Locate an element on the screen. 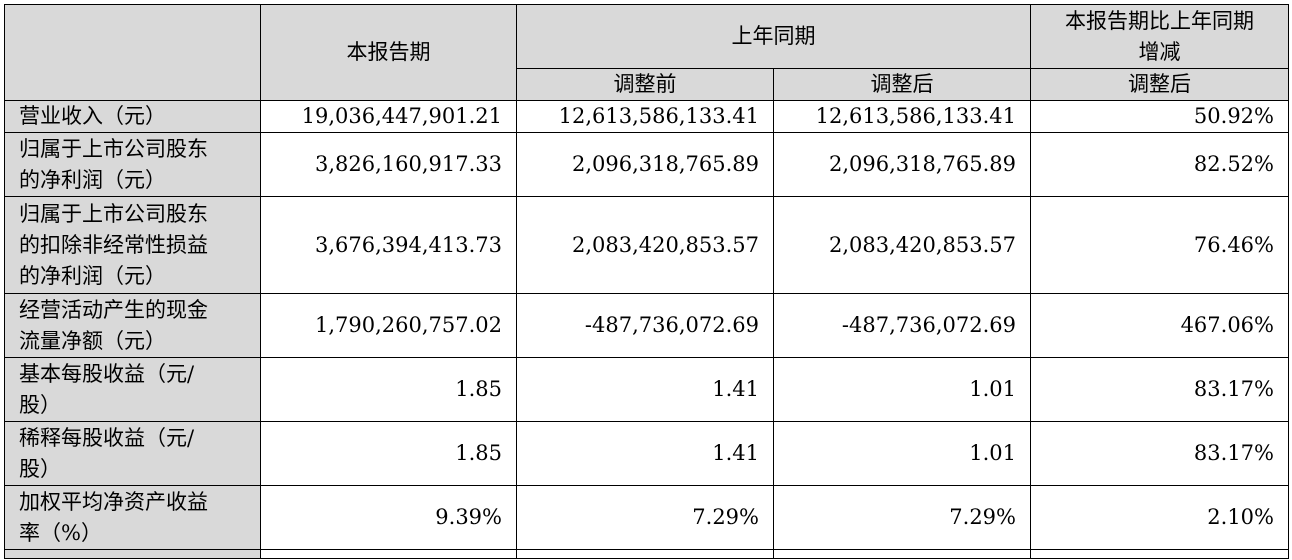 The width and height of the screenshot is (1292, 560). row-label-line: 经营活动产生的现金 is located at coordinates (113, 309).